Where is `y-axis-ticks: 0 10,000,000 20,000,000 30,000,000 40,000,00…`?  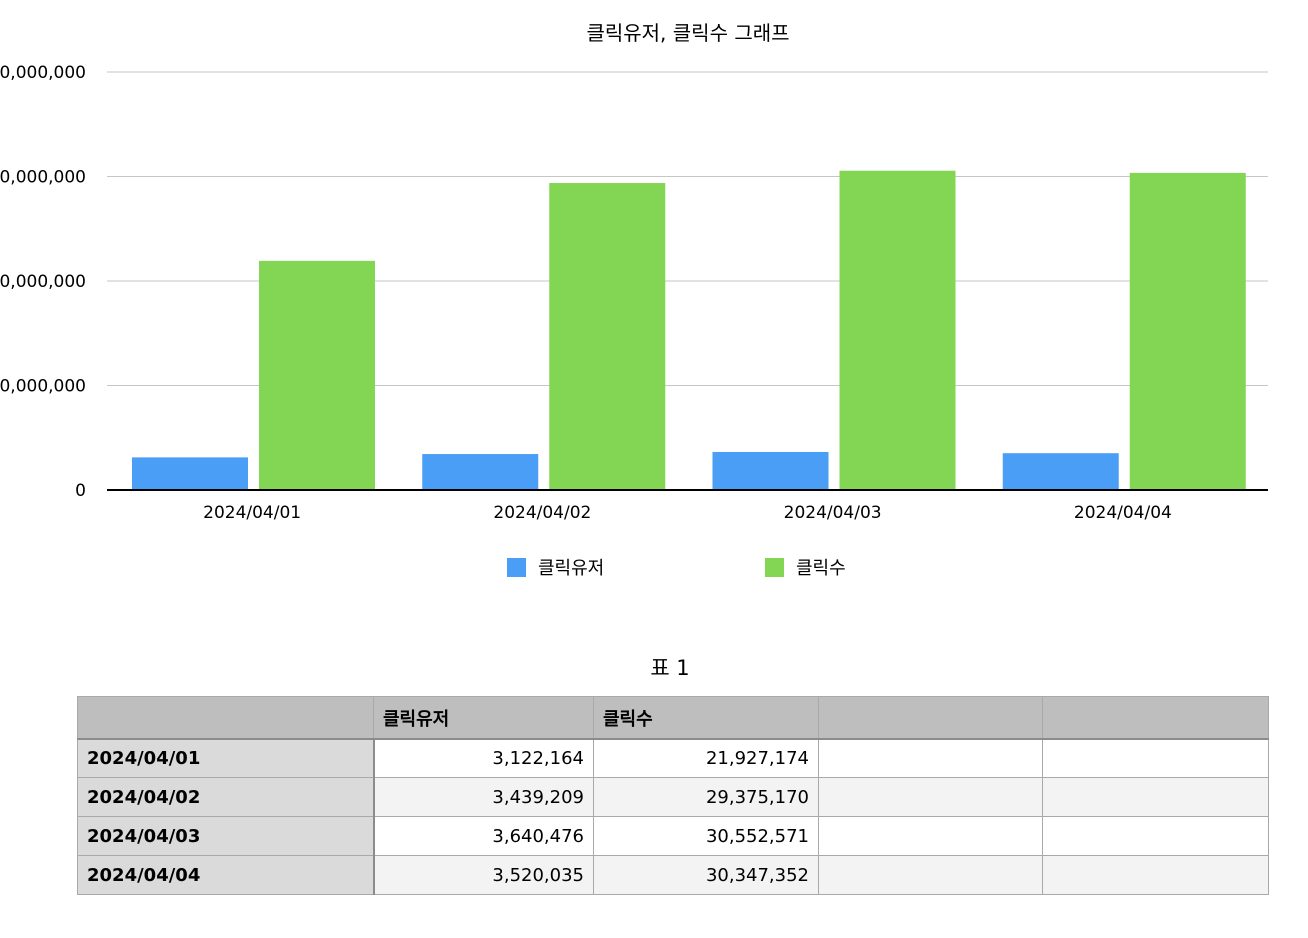 y-axis-ticks: 0 10,000,000 20,000,000 30,000,000 40,000,00… is located at coordinates (43, 282).